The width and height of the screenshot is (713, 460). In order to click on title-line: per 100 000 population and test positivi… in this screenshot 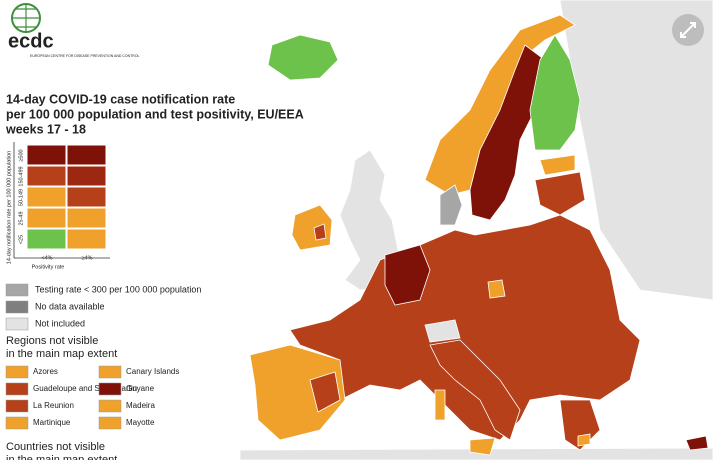, I will do `click(155, 114)`.